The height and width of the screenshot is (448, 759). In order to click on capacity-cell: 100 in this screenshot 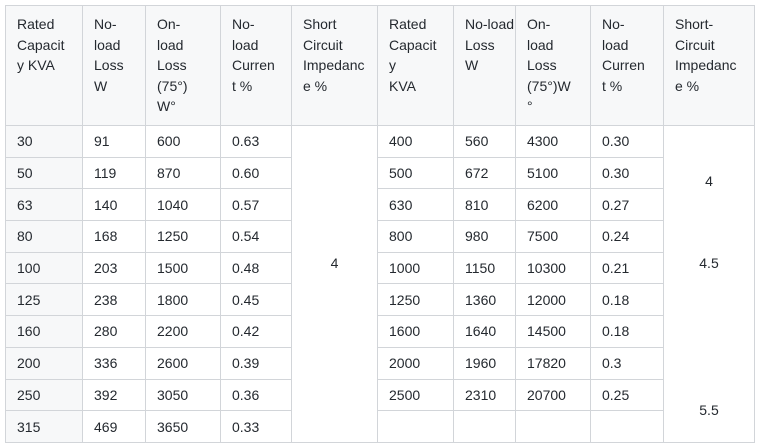, I will do `click(44, 268)`.